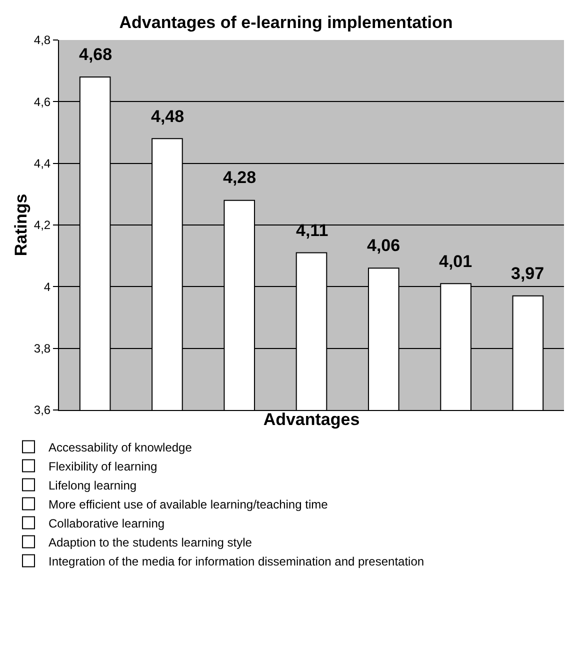  I want to click on y-axis-title: Ratings, so click(20, 225).